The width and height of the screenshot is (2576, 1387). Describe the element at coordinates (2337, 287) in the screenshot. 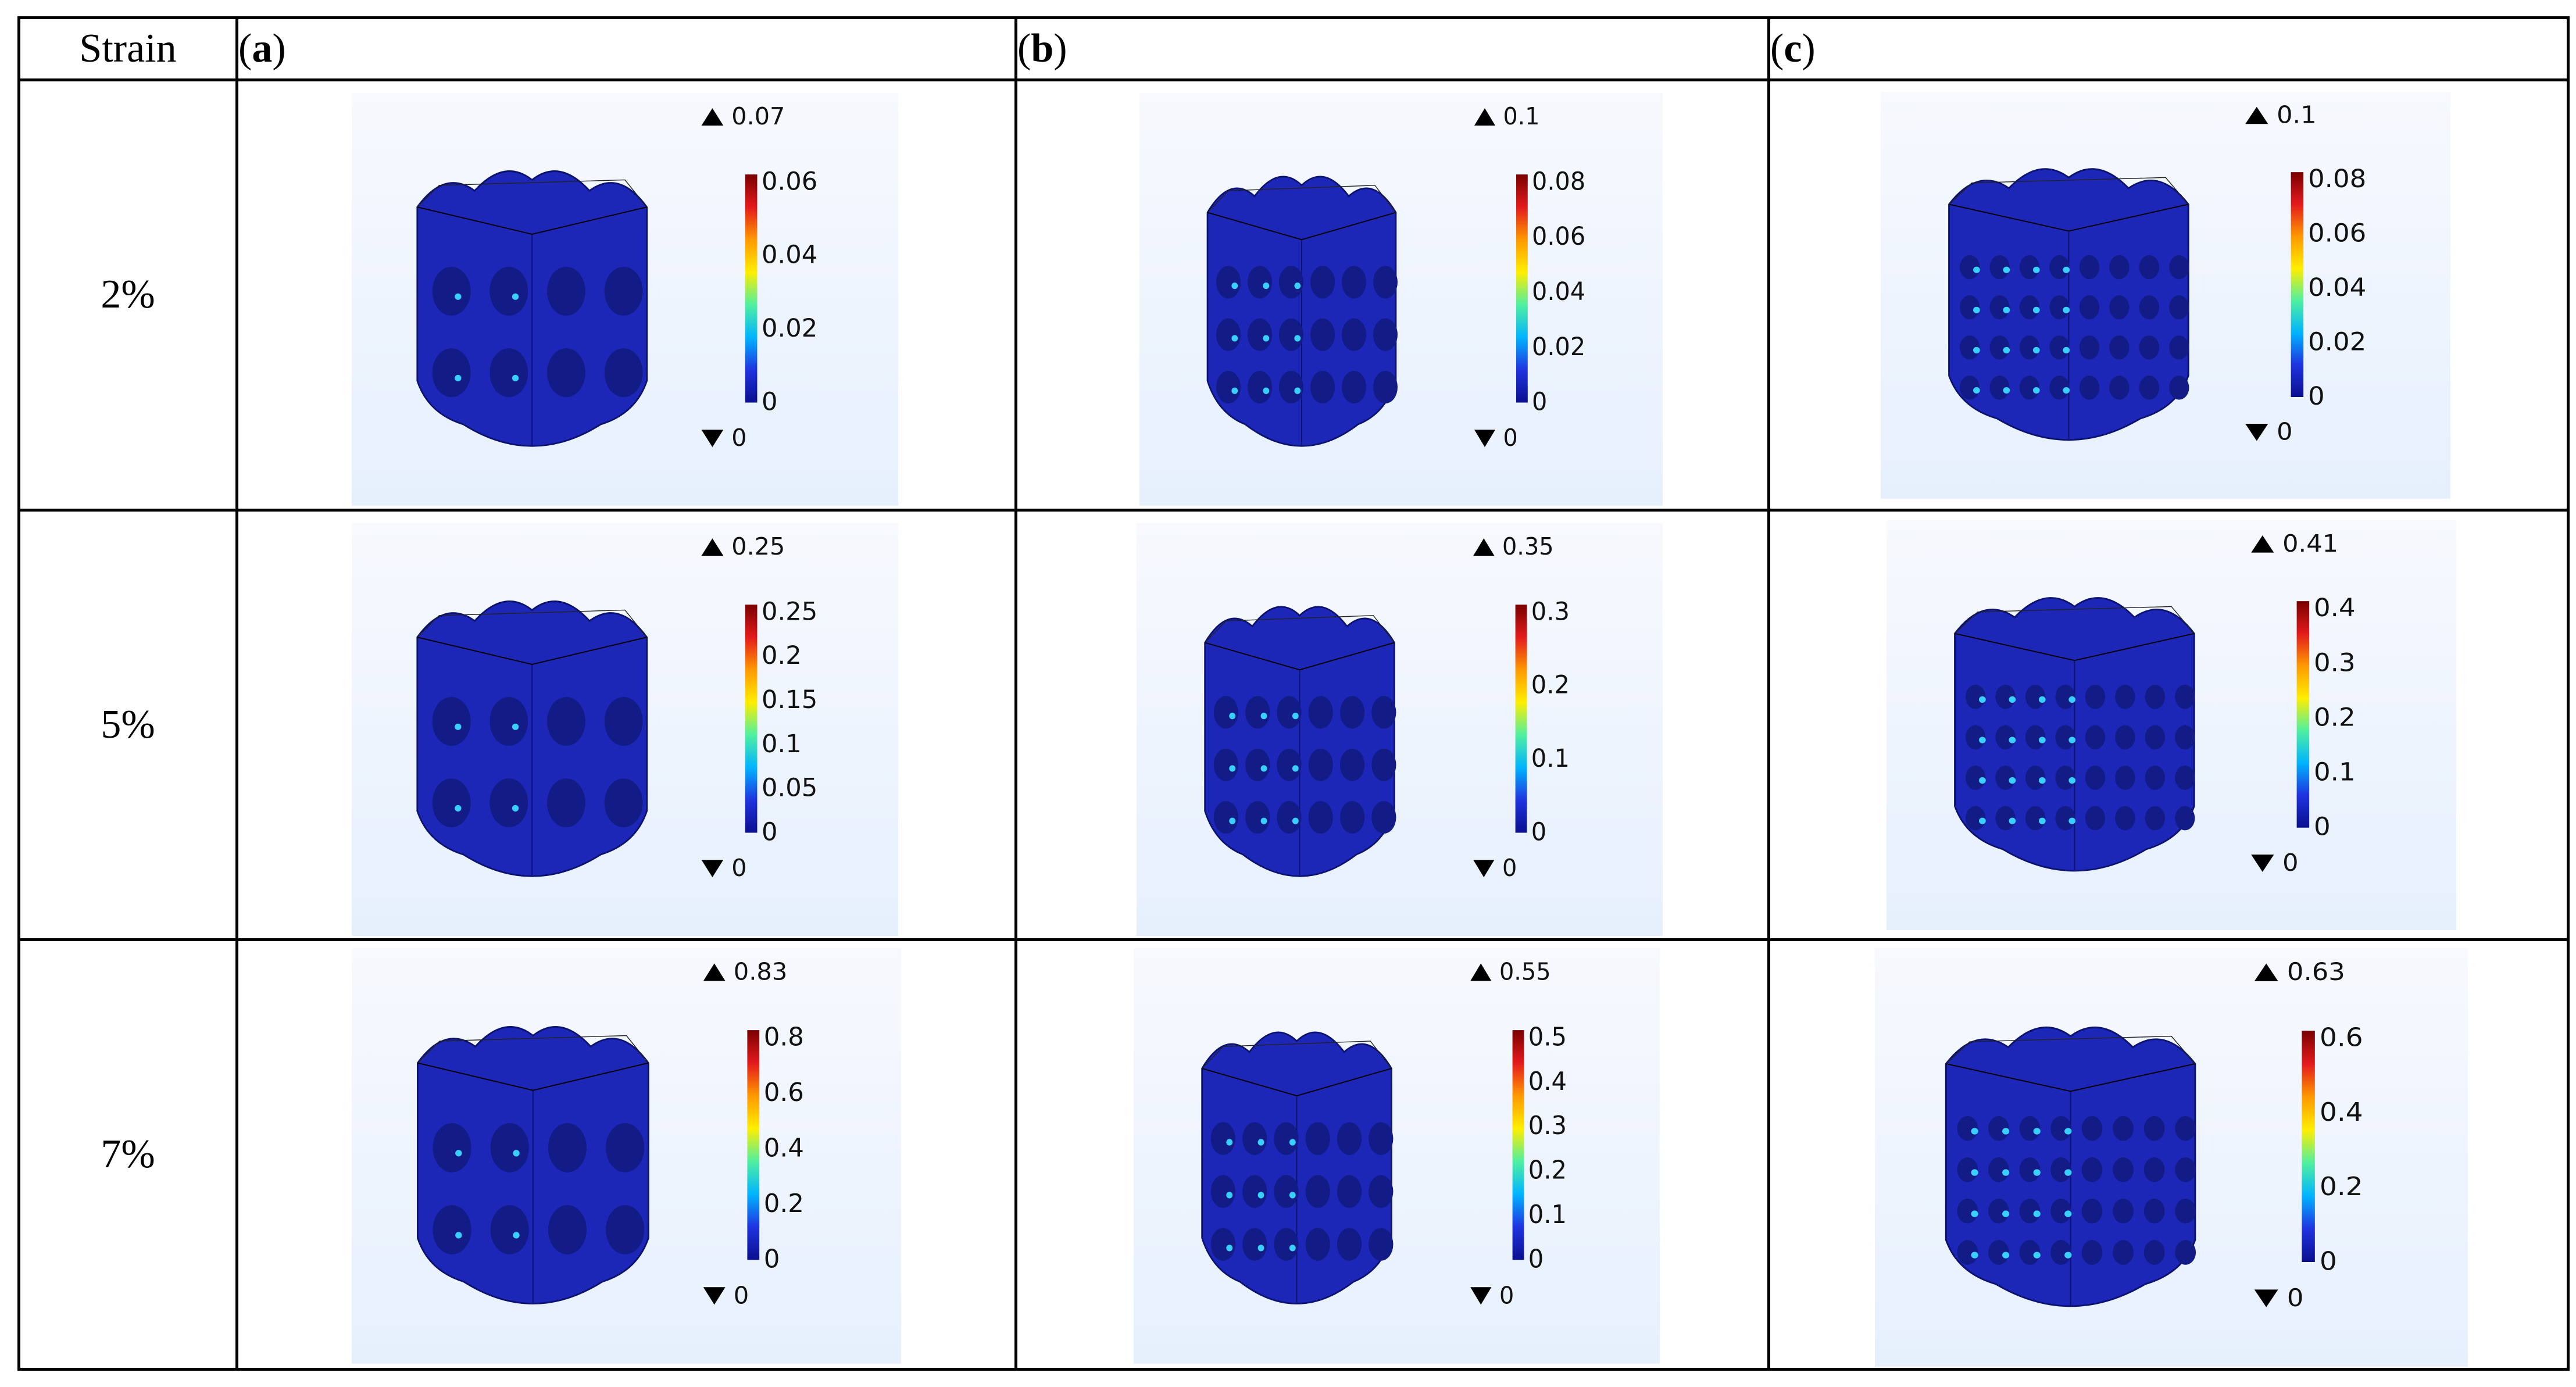

I see `legend-tick-label: 0.04` at that location.